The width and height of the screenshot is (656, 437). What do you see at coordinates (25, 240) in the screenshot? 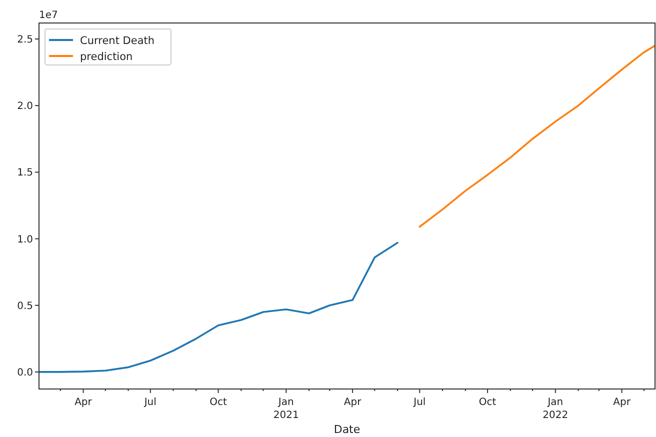
I see `y-tick-label: 1.0` at bounding box center [25, 240].